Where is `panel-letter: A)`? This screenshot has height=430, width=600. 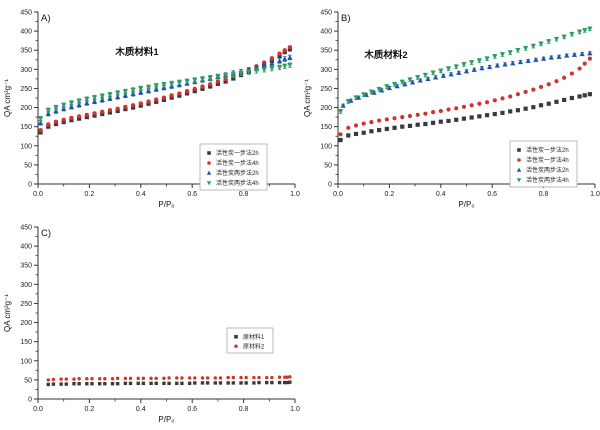
panel-letter: A) is located at coordinates (46, 18).